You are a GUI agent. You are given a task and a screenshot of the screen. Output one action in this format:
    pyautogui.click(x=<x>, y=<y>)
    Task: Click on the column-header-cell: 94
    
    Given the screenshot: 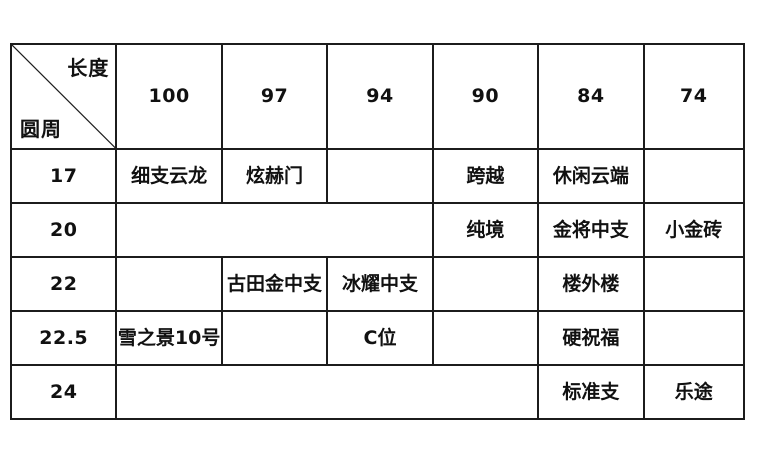 What is the action you would take?
    pyautogui.click(x=380, y=96)
    